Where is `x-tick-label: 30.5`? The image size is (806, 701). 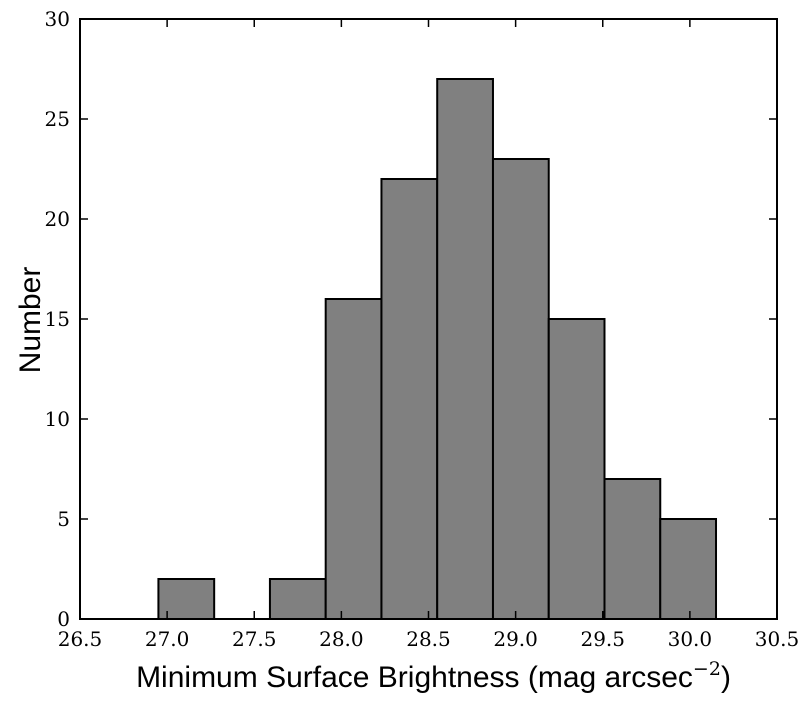
x-tick-label: 30.5 is located at coordinates (777, 639).